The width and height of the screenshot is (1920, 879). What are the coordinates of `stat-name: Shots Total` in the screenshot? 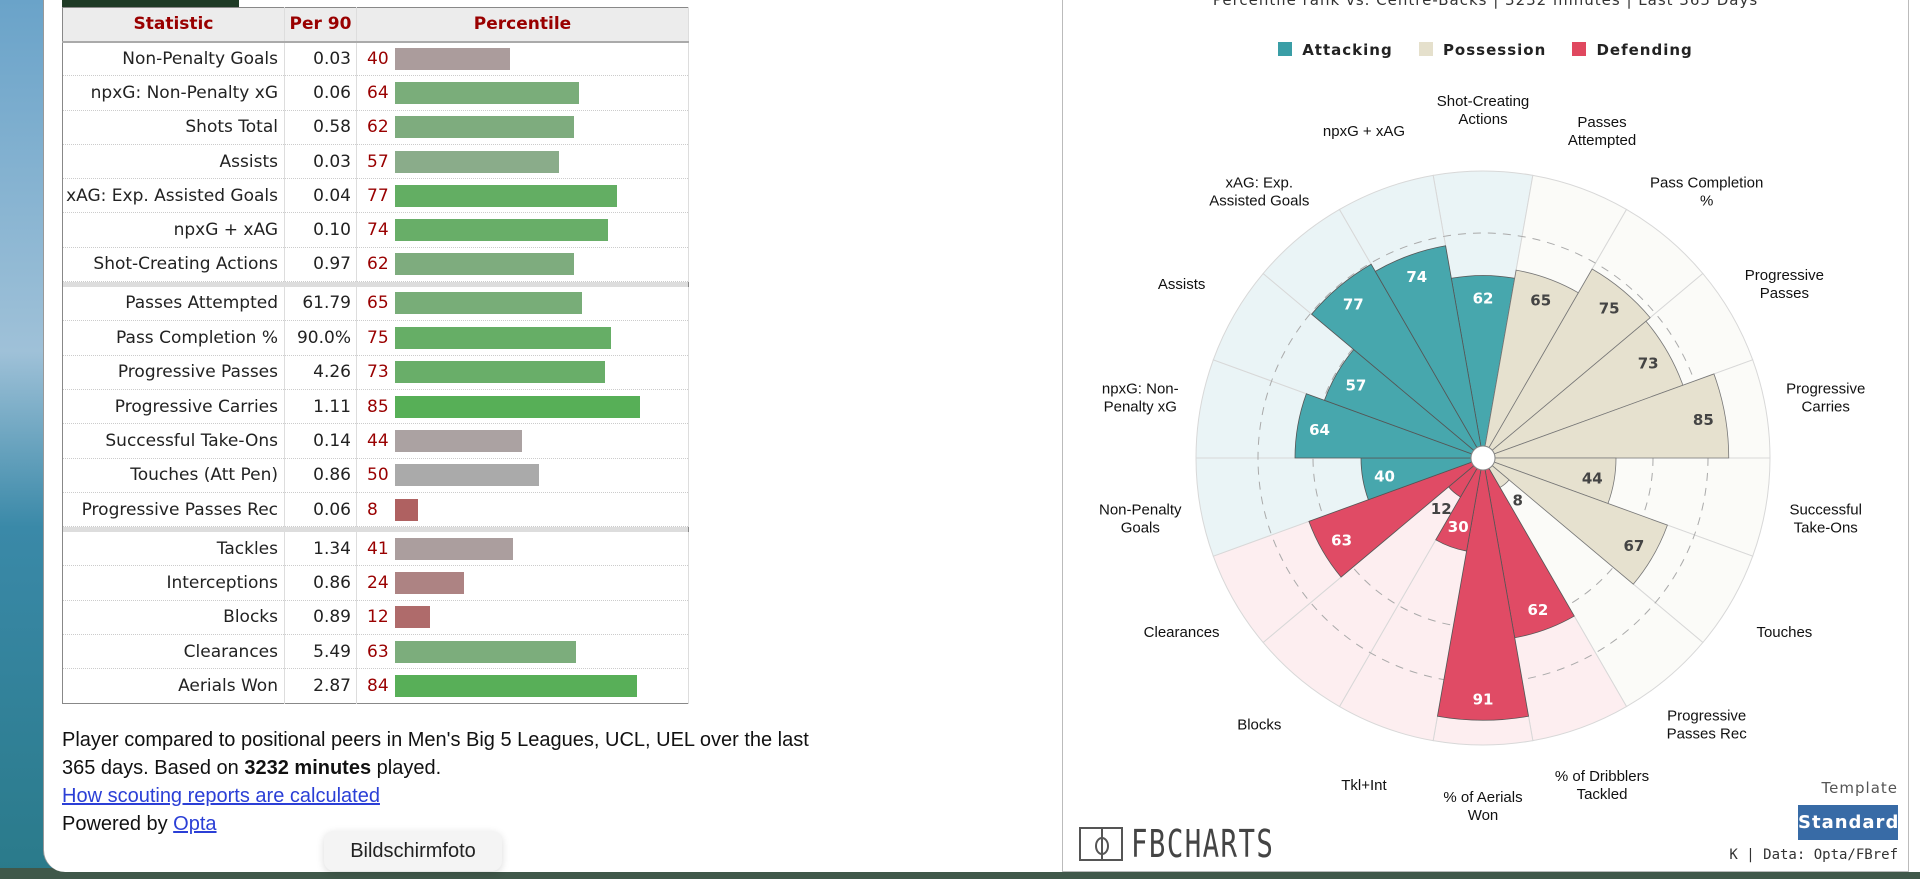 It's located at (173, 127).